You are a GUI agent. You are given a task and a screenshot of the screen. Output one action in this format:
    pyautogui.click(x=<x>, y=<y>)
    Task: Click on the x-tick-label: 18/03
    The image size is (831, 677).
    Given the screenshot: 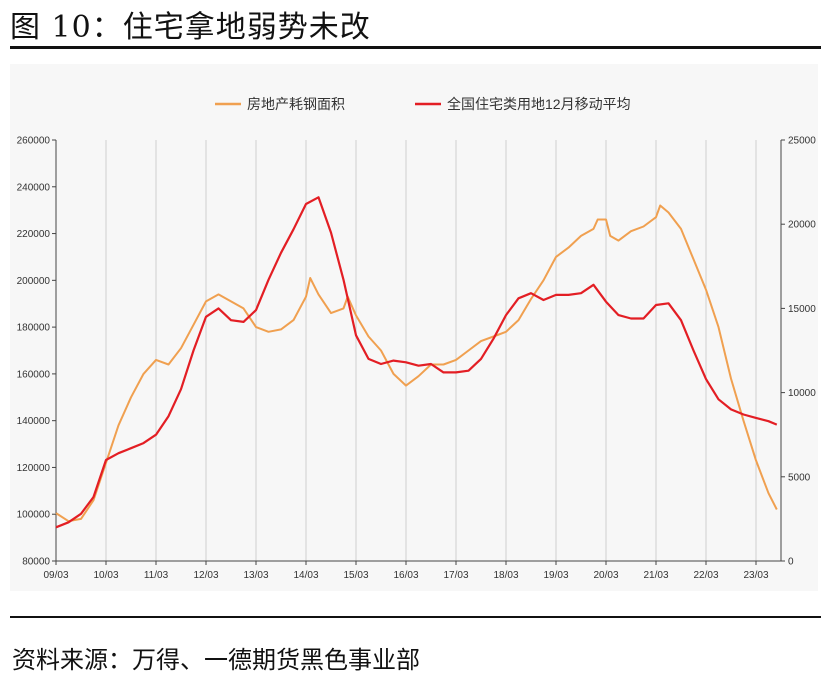 What is the action you would take?
    pyautogui.click(x=505, y=575)
    